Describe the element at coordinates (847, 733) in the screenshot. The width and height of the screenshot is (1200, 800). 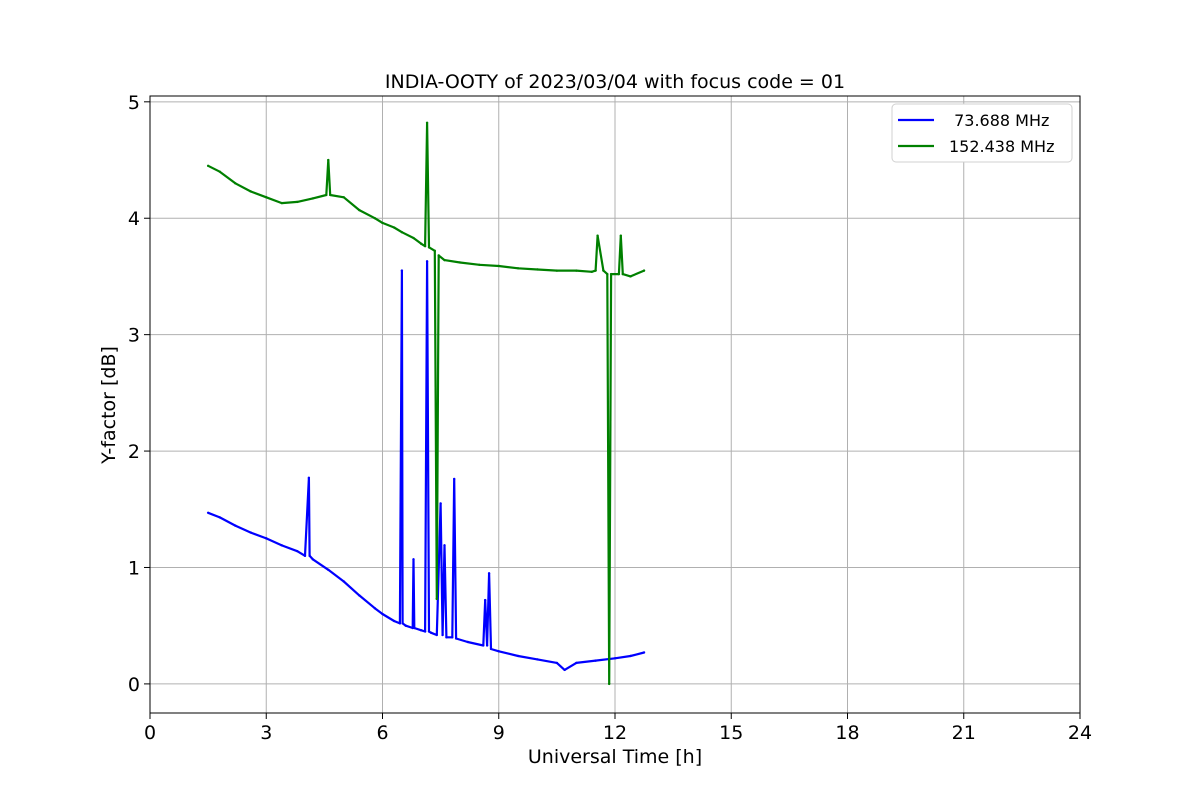
I see `x-tick-label: 18` at that location.